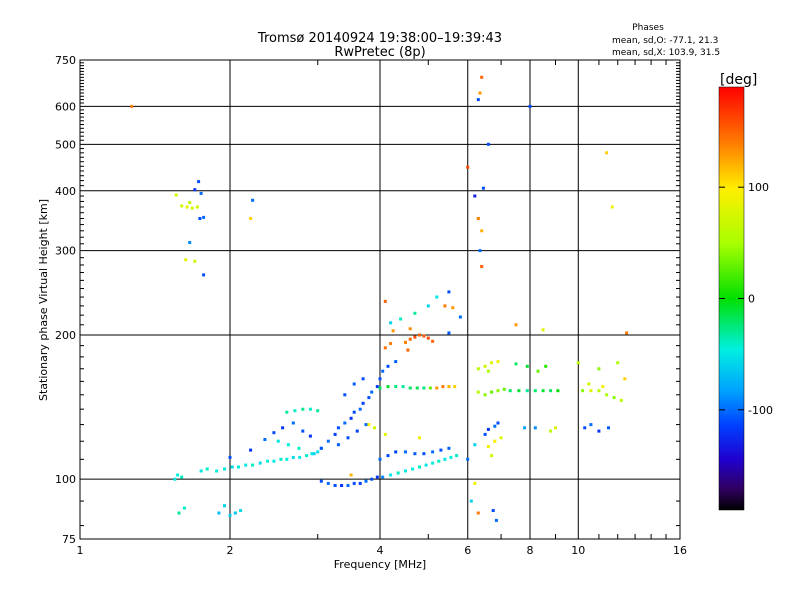 This screenshot has height=600, width=800. What do you see at coordinates (578, 550) in the screenshot?
I see `x-tick-label: 10` at bounding box center [578, 550].